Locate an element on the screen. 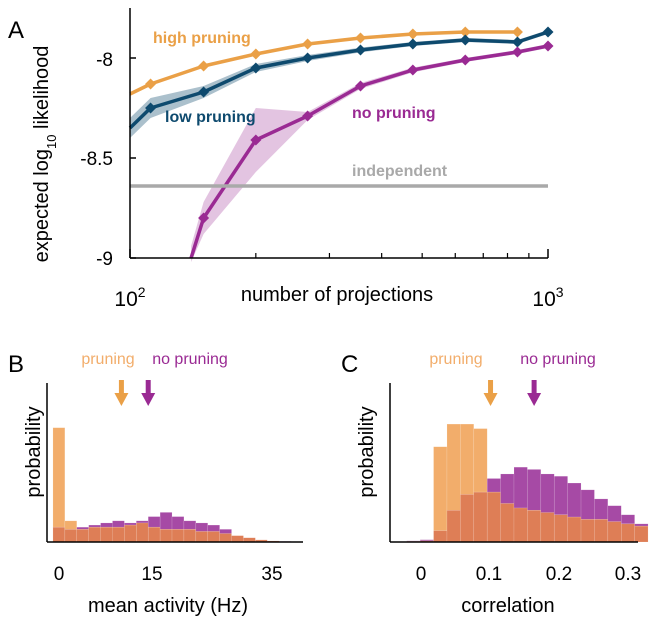 The width and height of the screenshot is (649, 618). x-tick-label: 0.2 is located at coordinates (559, 574).